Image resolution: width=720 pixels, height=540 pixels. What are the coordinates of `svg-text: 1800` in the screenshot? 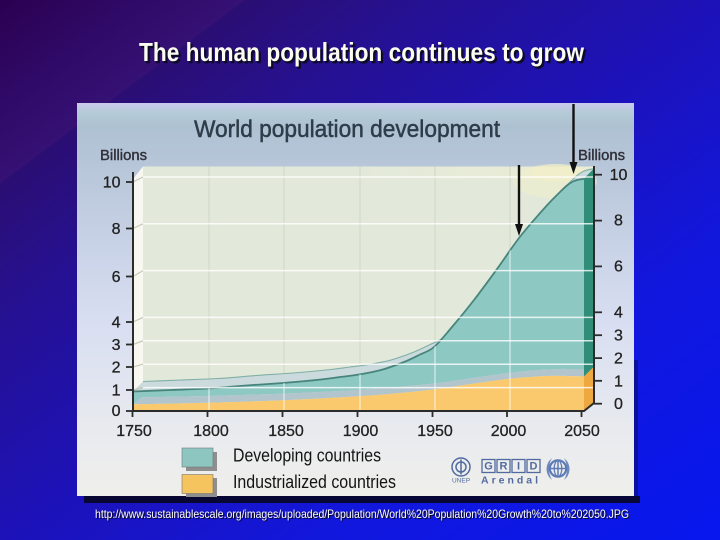 It's located at (211, 431).